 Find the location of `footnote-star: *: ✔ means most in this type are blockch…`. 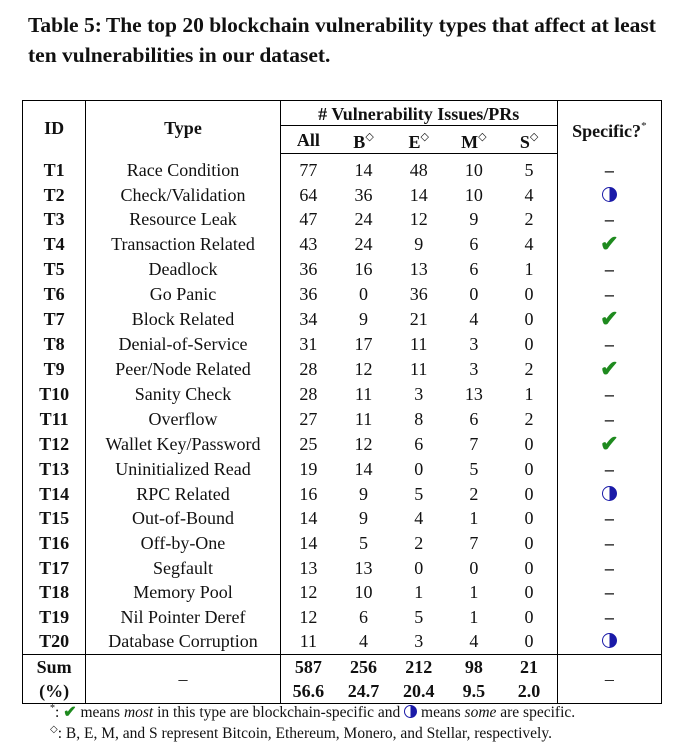

footnote-star: *: ✔ means most in this type are blockch… is located at coordinates (313, 712).